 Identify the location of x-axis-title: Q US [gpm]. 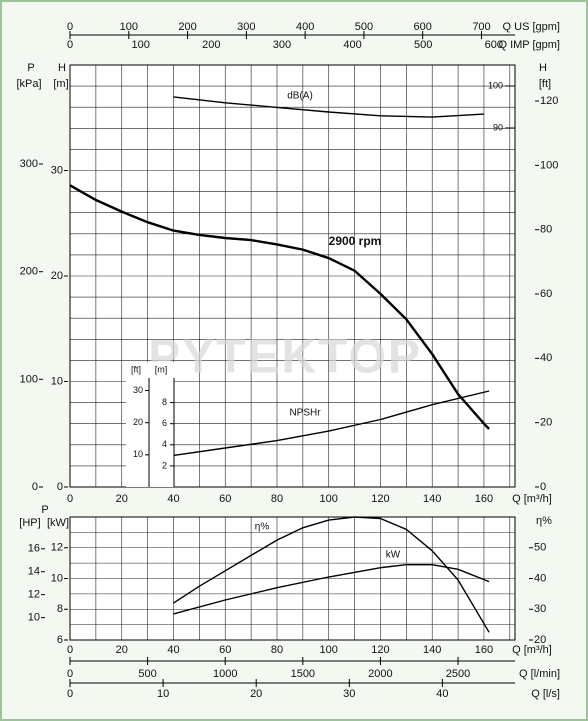
(531, 27).